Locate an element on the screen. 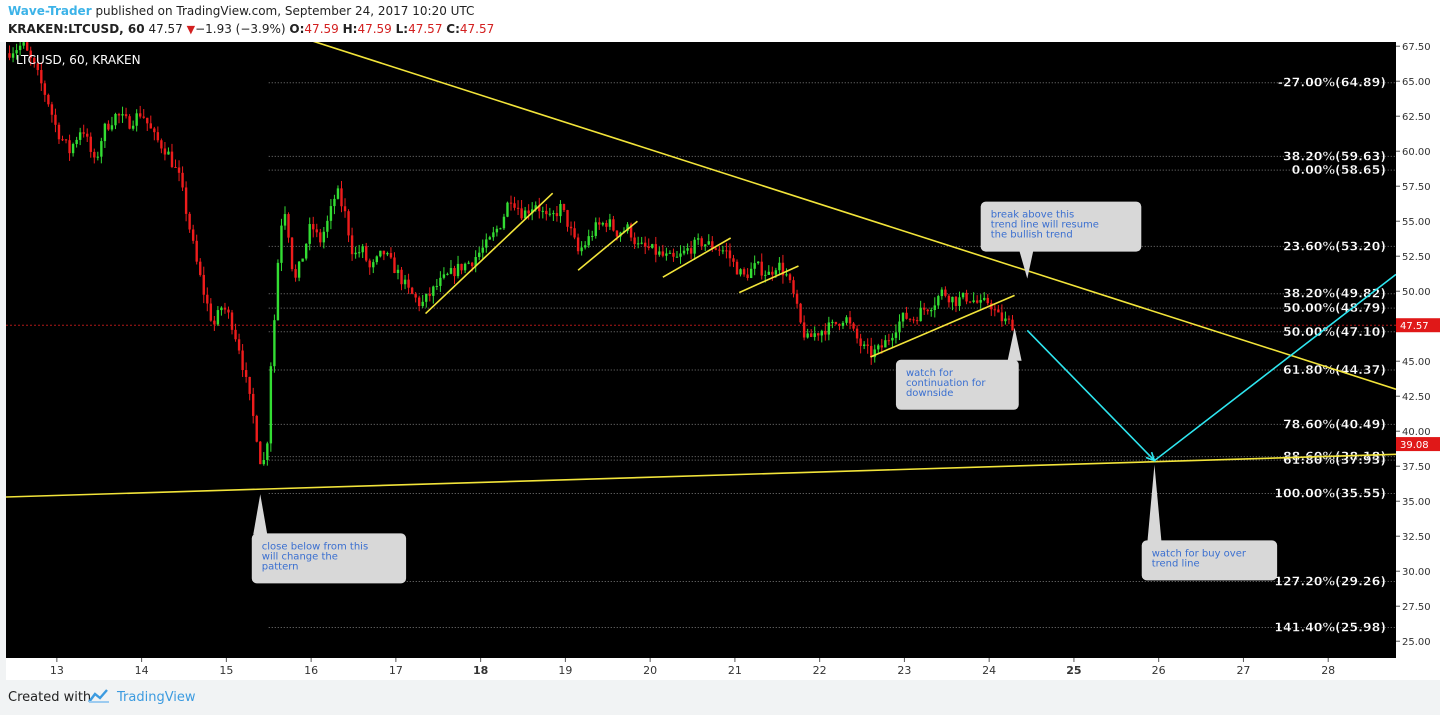  high-value: 47.59 is located at coordinates (374, 29).